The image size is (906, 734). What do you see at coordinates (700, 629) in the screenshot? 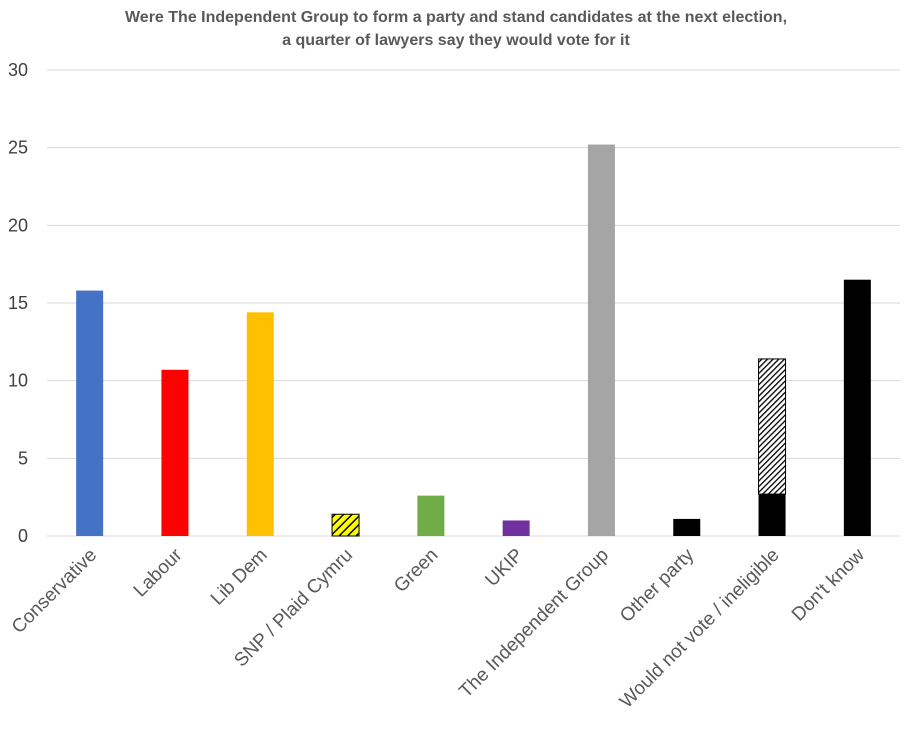
I see `x-tick-label-would-not-vote-ineligible: Would not vote / ineligible` at bounding box center [700, 629].